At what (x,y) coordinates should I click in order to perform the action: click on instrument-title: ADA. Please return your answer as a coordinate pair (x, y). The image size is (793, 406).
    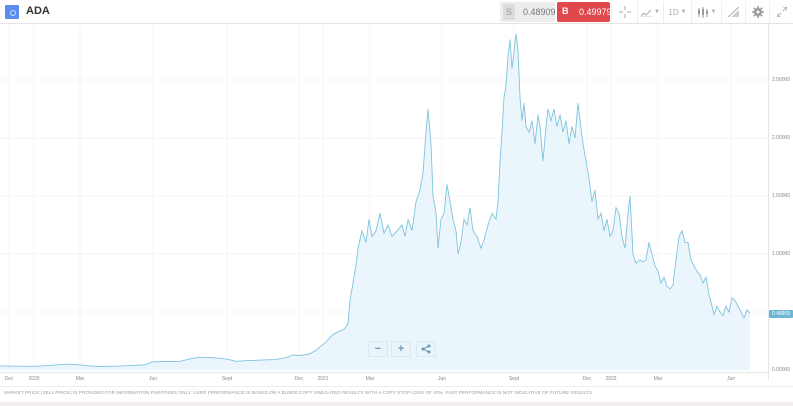
    Looking at the image, I should click on (38, 11).